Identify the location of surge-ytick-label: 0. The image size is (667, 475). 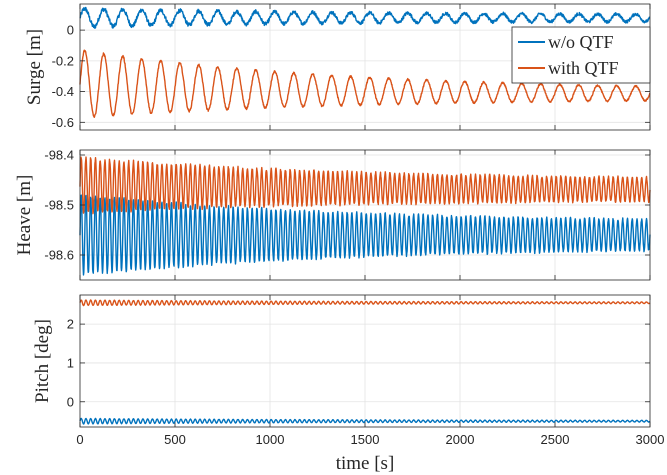
(70, 30).